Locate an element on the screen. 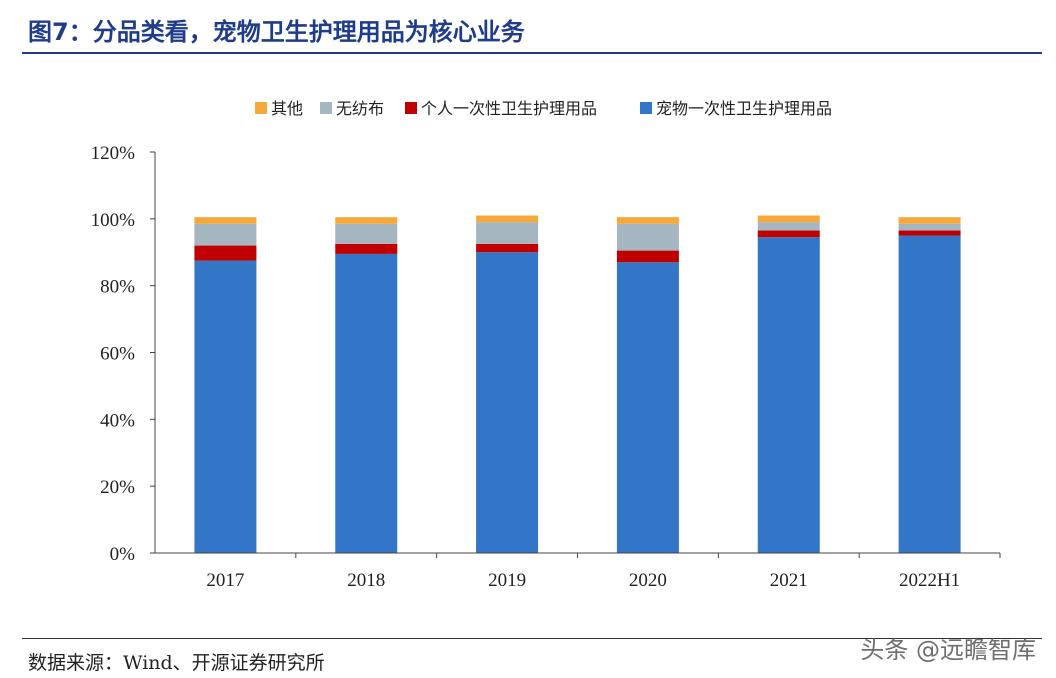 Image resolution: width=1056 pixels, height=678 pixels. legend-label: 其他 is located at coordinates (287, 108).